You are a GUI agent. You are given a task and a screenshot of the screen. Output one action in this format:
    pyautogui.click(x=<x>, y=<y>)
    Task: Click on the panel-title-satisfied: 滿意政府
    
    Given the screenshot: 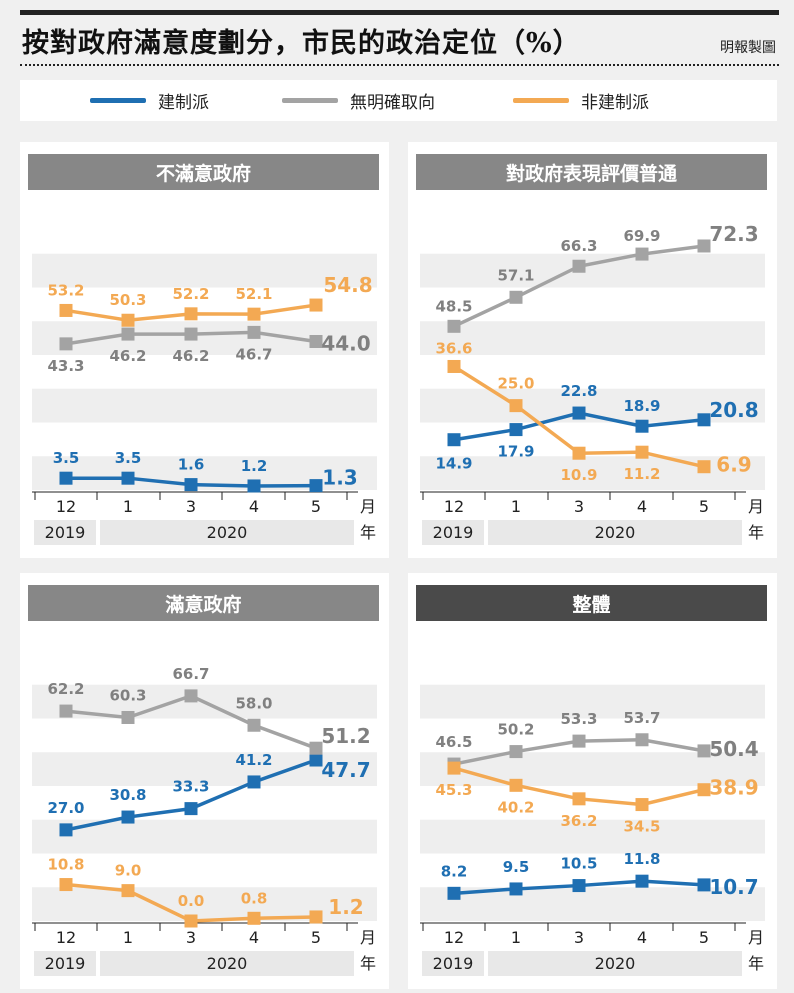 What is the action you would take?
    pyautogui.click(x=203, y=603)
    